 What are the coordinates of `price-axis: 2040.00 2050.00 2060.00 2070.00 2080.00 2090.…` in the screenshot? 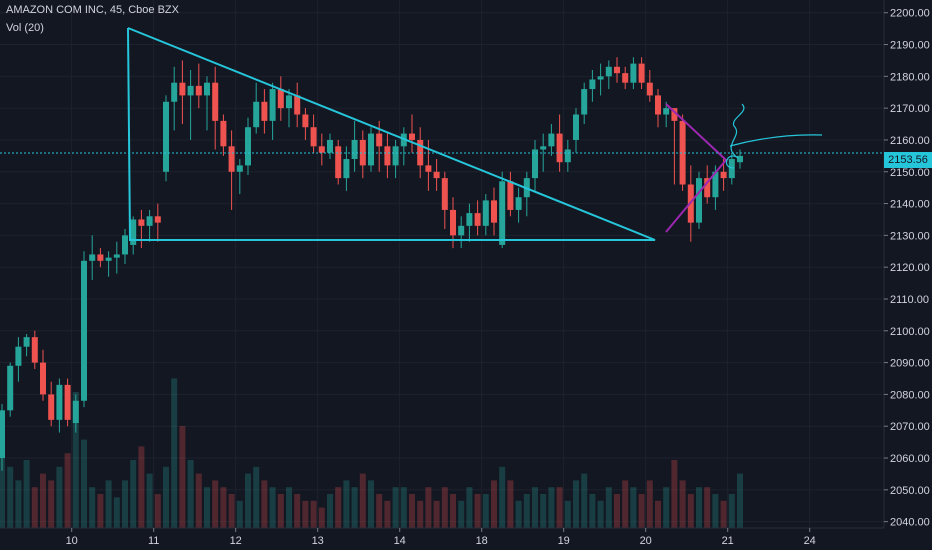 It's located at (907, 268).